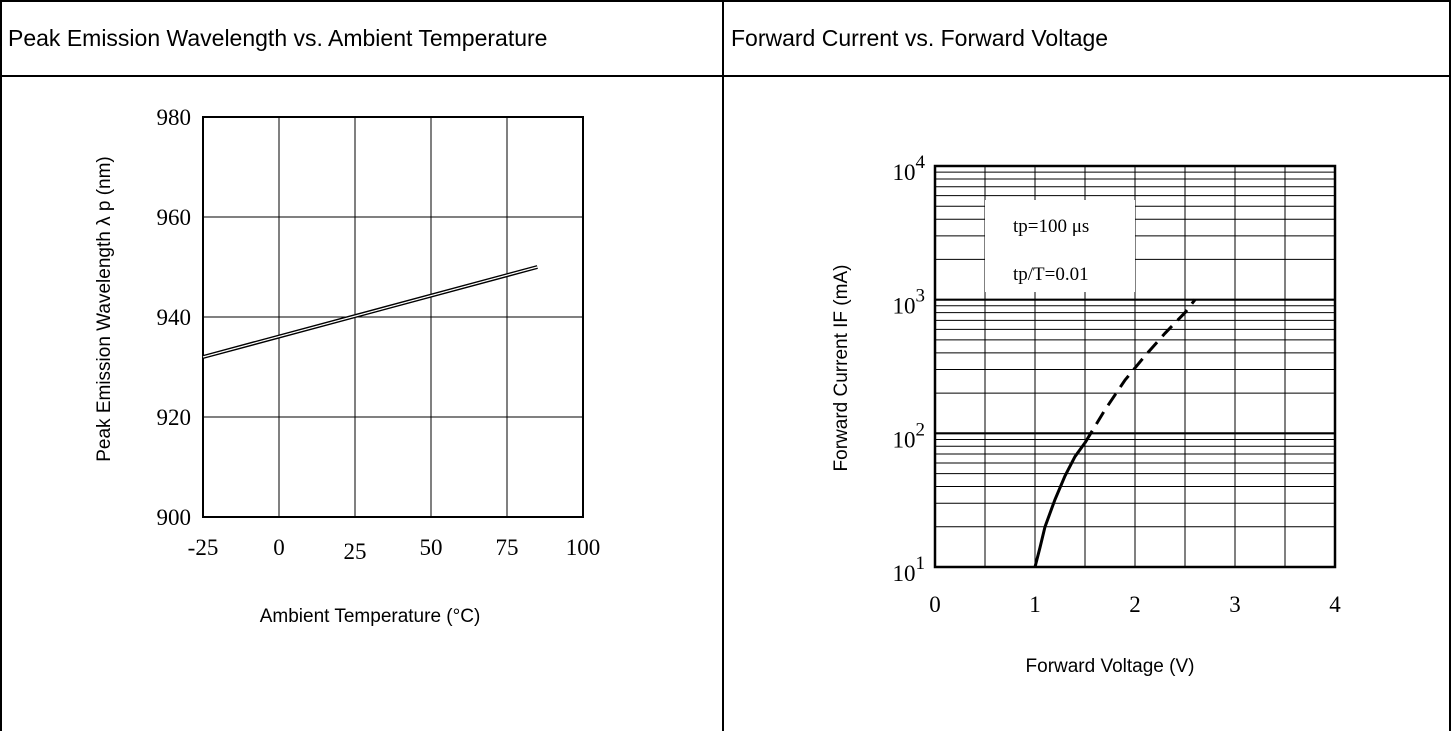 The width and height of the screenshot is (1451, 731). What do you see at coordinates (920, 38) in the screenshot?
I see `right-panel-title: Forward Current vs. Forward Voltage` at bounding box center [920, 38].